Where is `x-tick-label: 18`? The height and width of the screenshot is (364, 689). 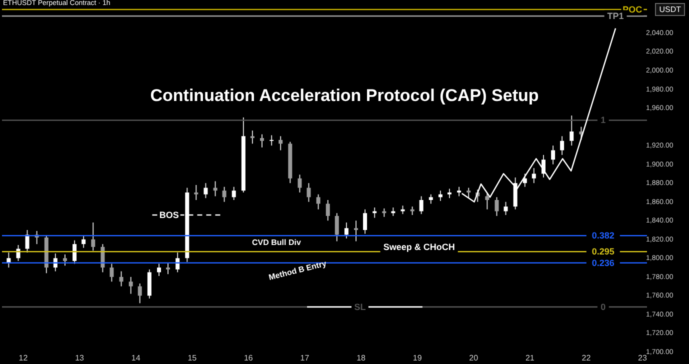 x-tick-label: 18 is located at coordinates (361, 358).